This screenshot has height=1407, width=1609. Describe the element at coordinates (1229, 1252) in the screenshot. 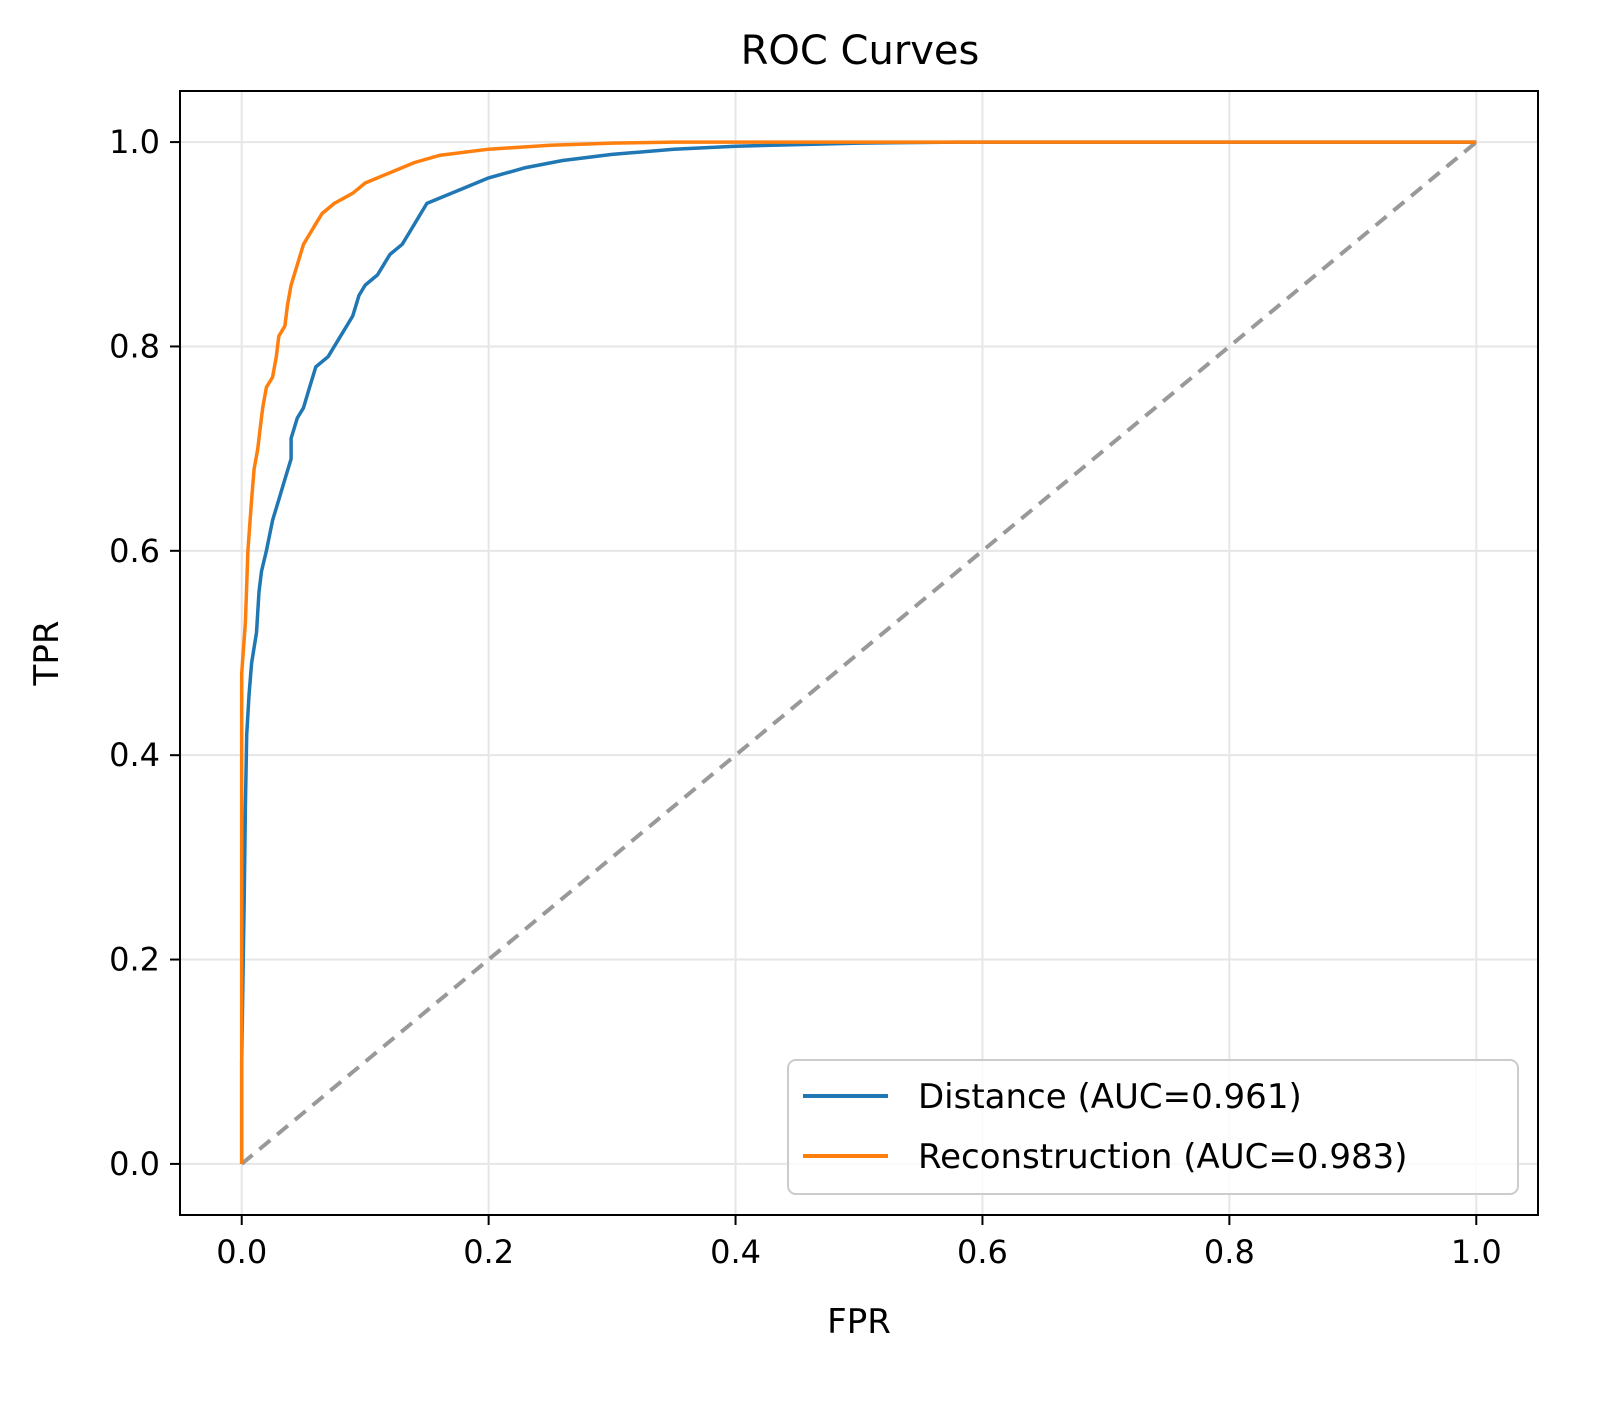

I see `x-tick-label: 0.8` at that location.